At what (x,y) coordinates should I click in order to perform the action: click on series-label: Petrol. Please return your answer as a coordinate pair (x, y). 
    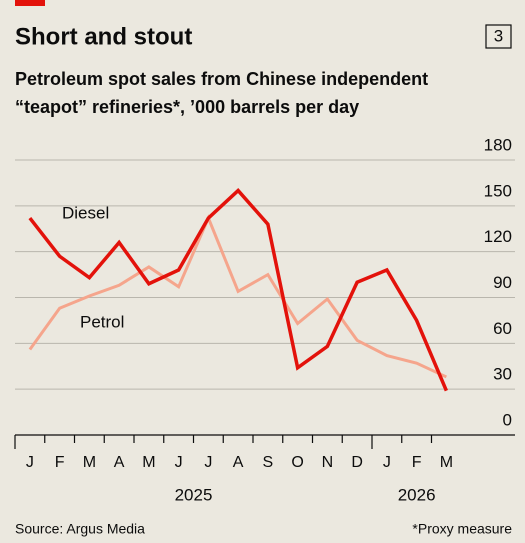
    Looking at the image, I should click on (102, 321).